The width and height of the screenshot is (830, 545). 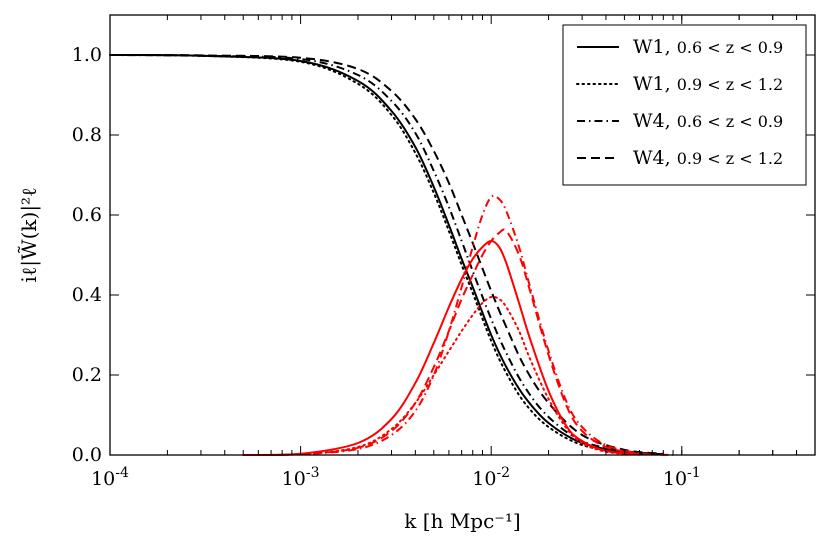 I want to click on y-tick-label: 0.4, so click(x=87, y=295).